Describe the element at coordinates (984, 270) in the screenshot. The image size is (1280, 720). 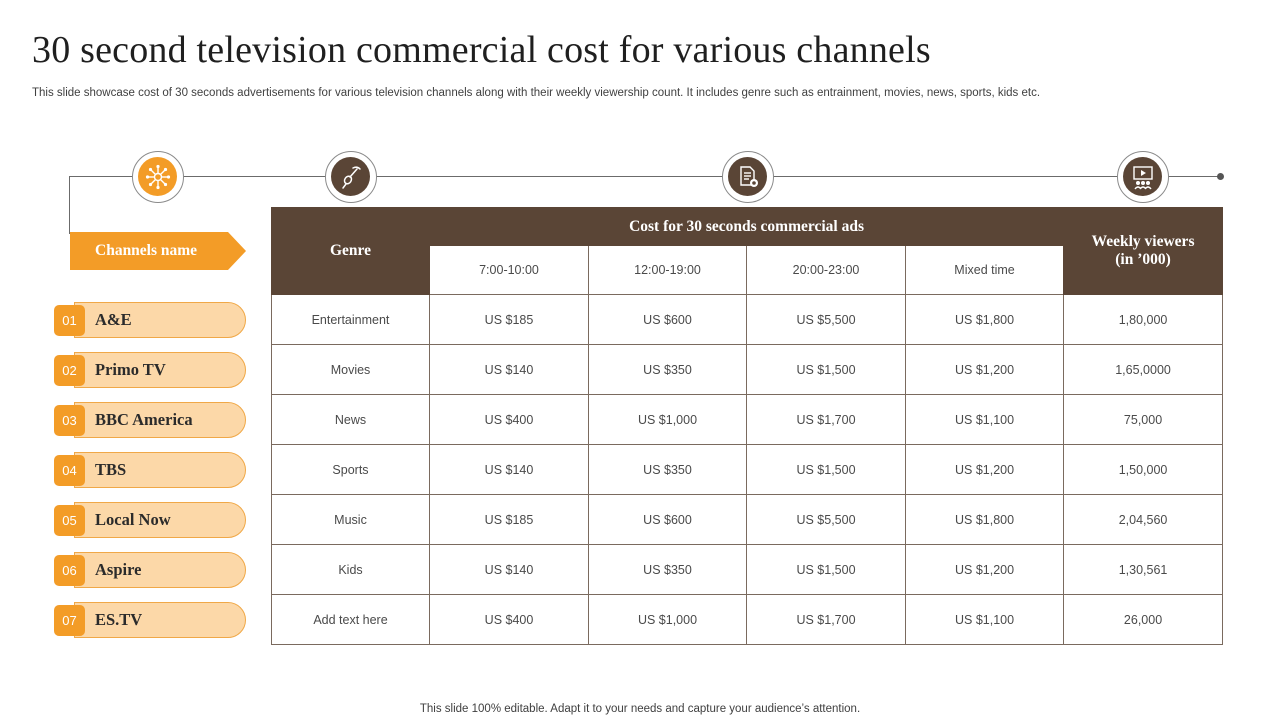
I see `time-slot-header: Mixed time` at that location.